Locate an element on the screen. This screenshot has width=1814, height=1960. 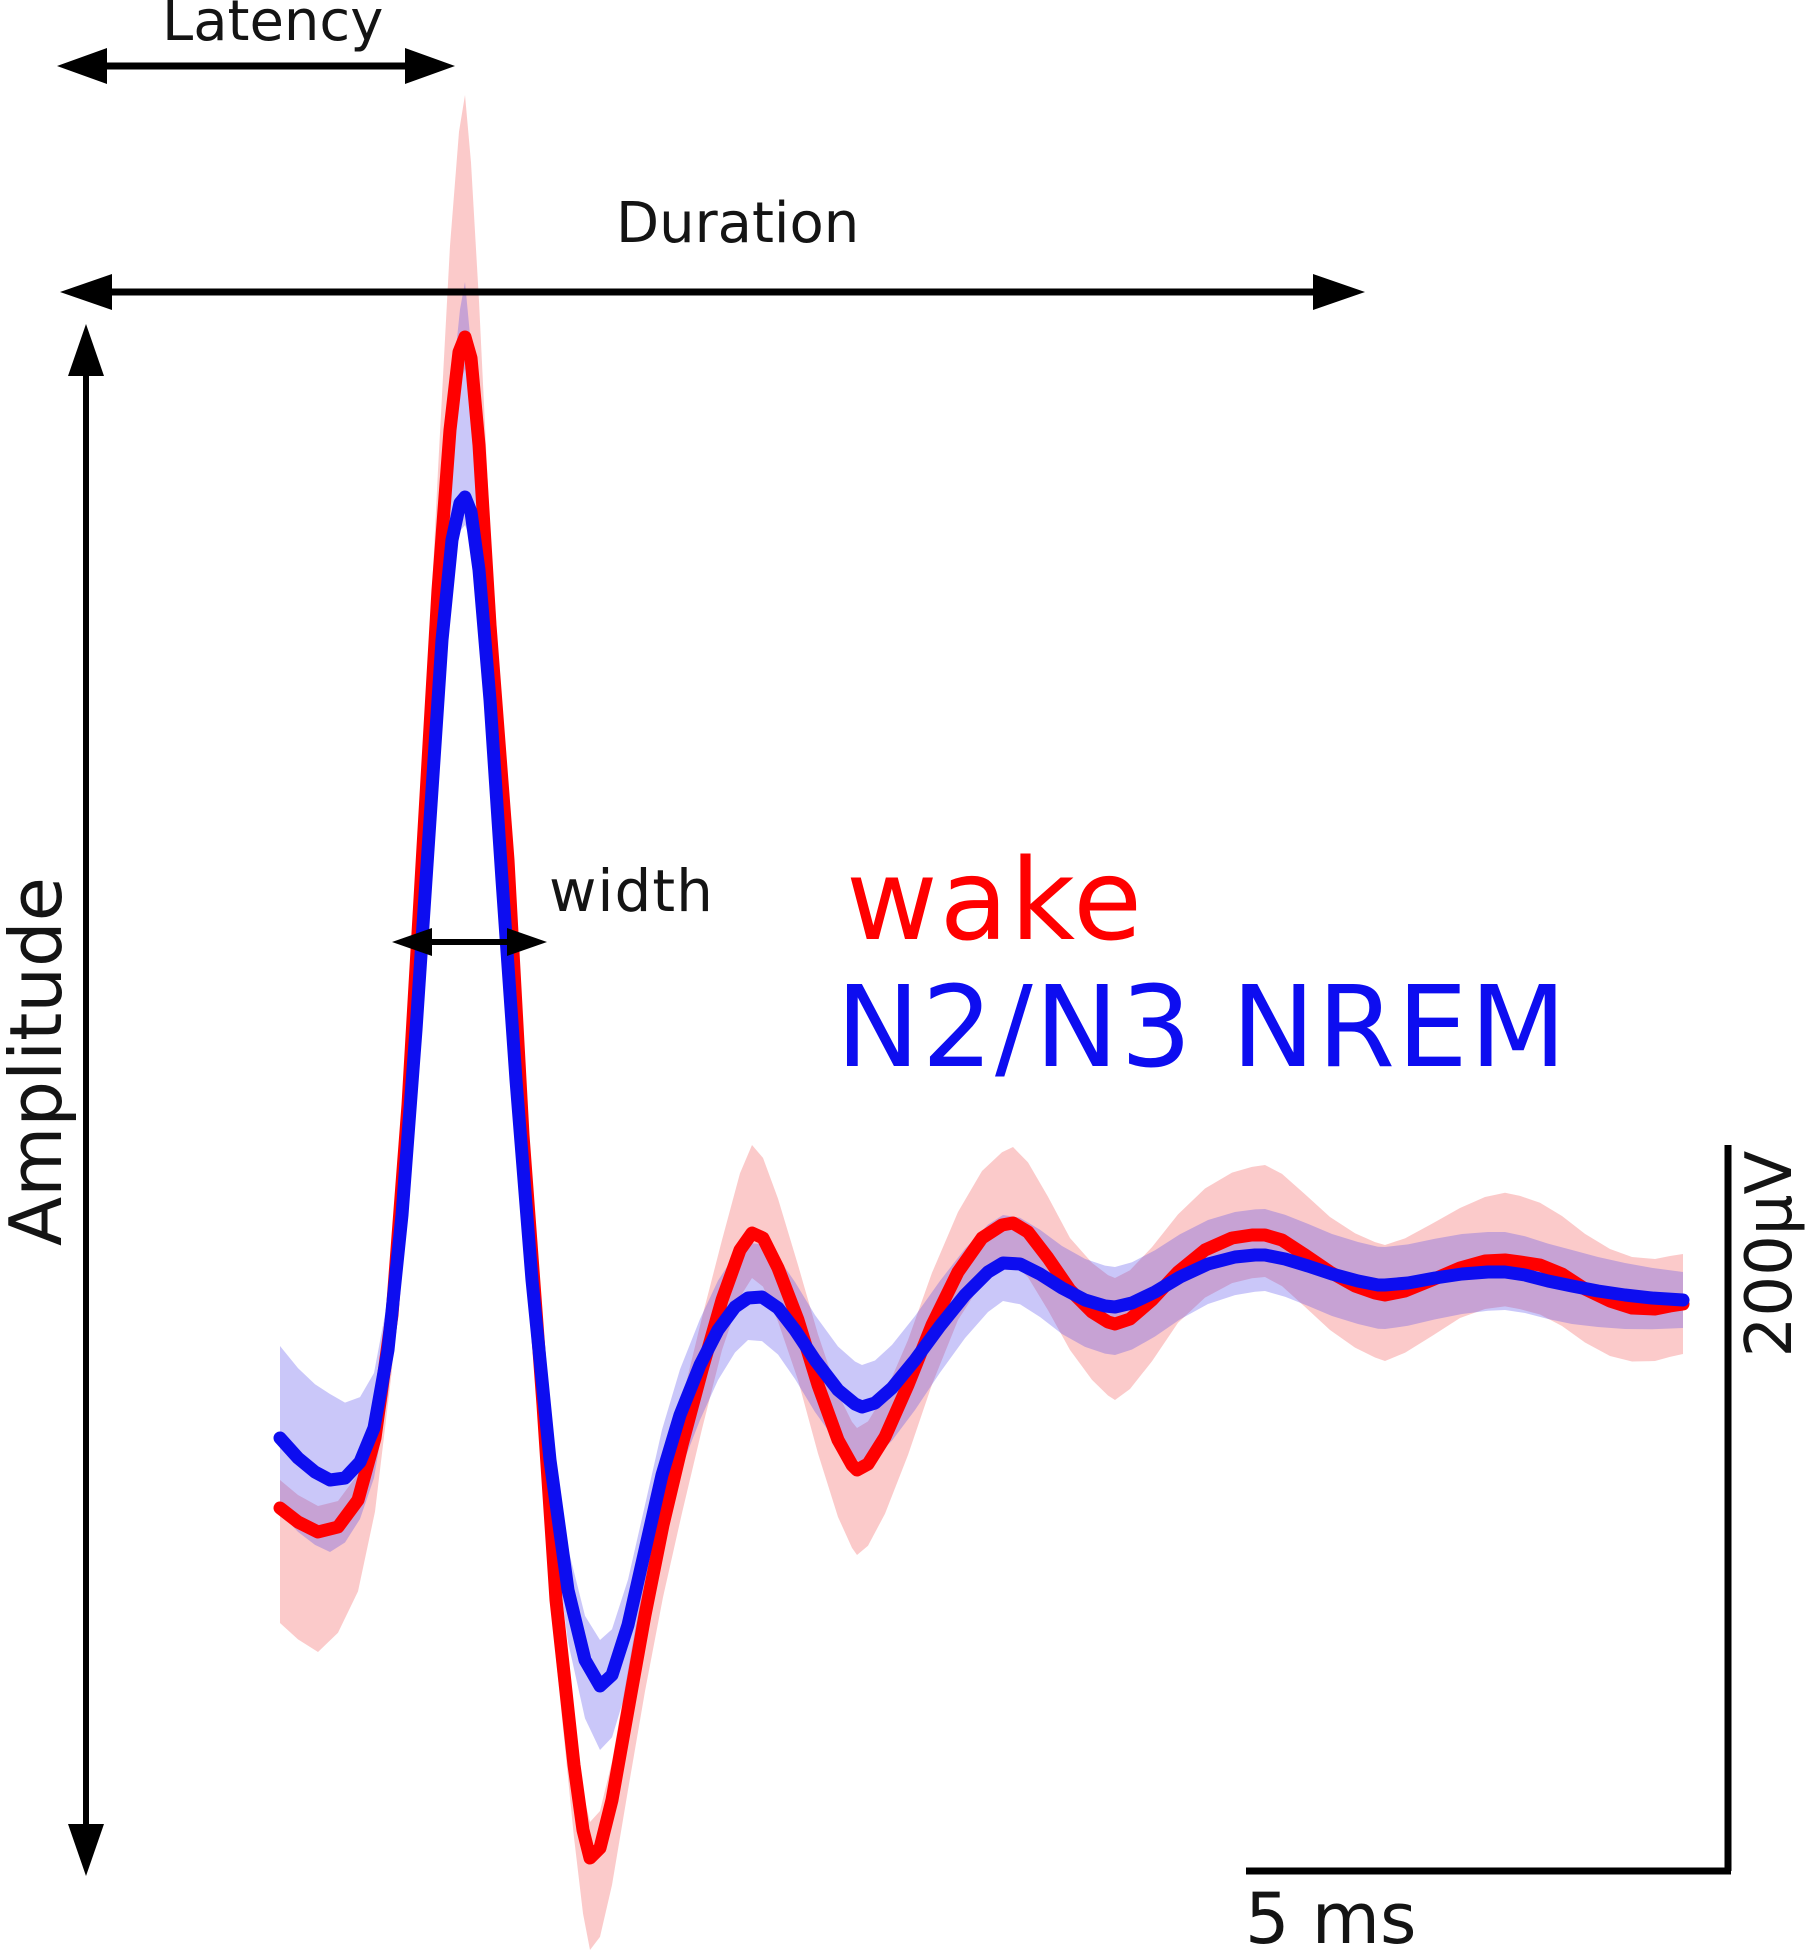
legend-wake: wake is located at coordinates (995, 901).